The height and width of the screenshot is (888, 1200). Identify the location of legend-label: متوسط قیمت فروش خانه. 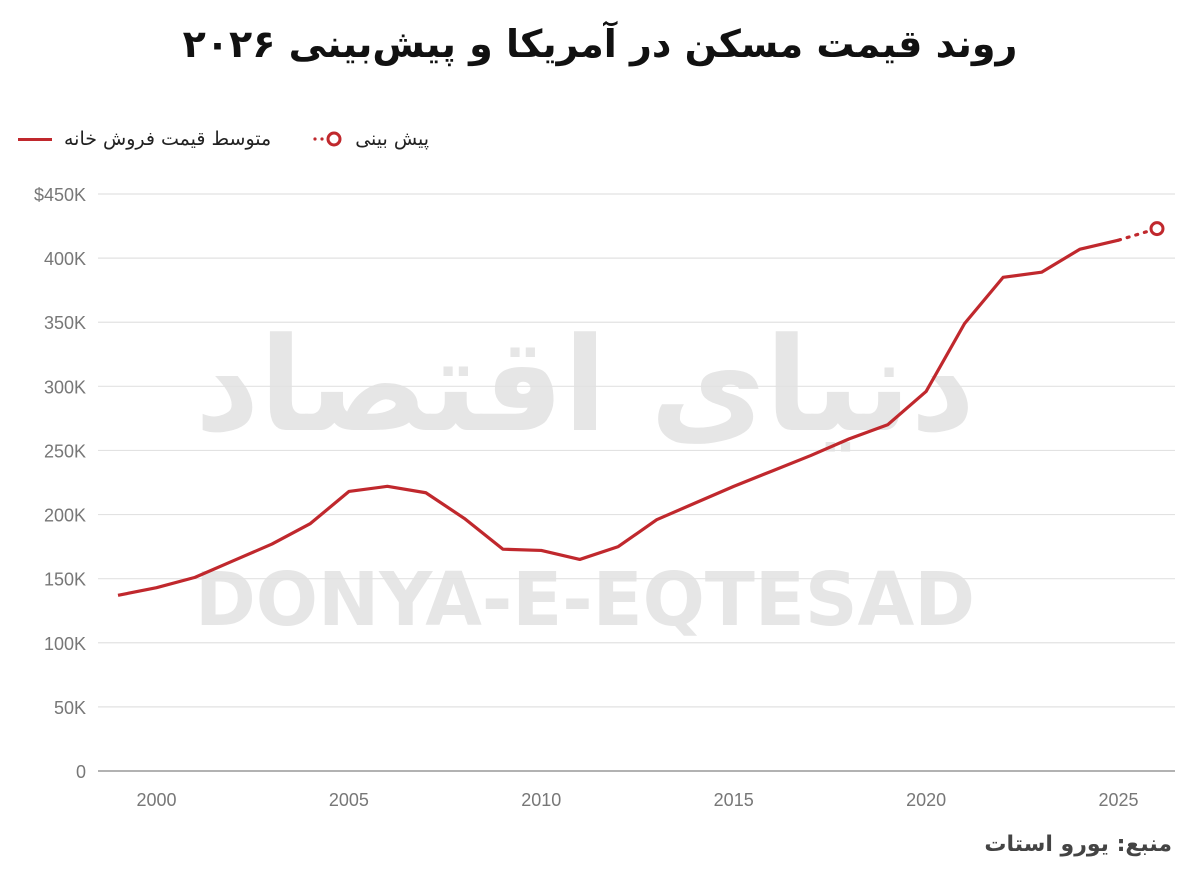
(168, 139).